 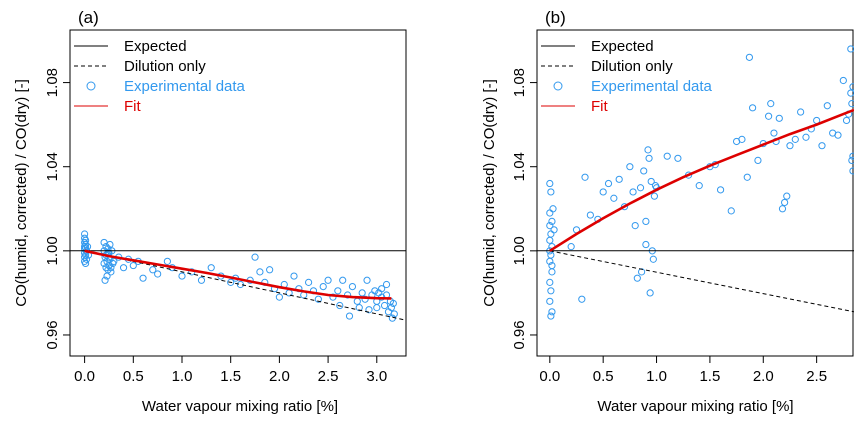 What do you see at coordinates (133, 376) in the screenshot?
I see `x-tick-label: 0.5` at bounding box center [133, 376].